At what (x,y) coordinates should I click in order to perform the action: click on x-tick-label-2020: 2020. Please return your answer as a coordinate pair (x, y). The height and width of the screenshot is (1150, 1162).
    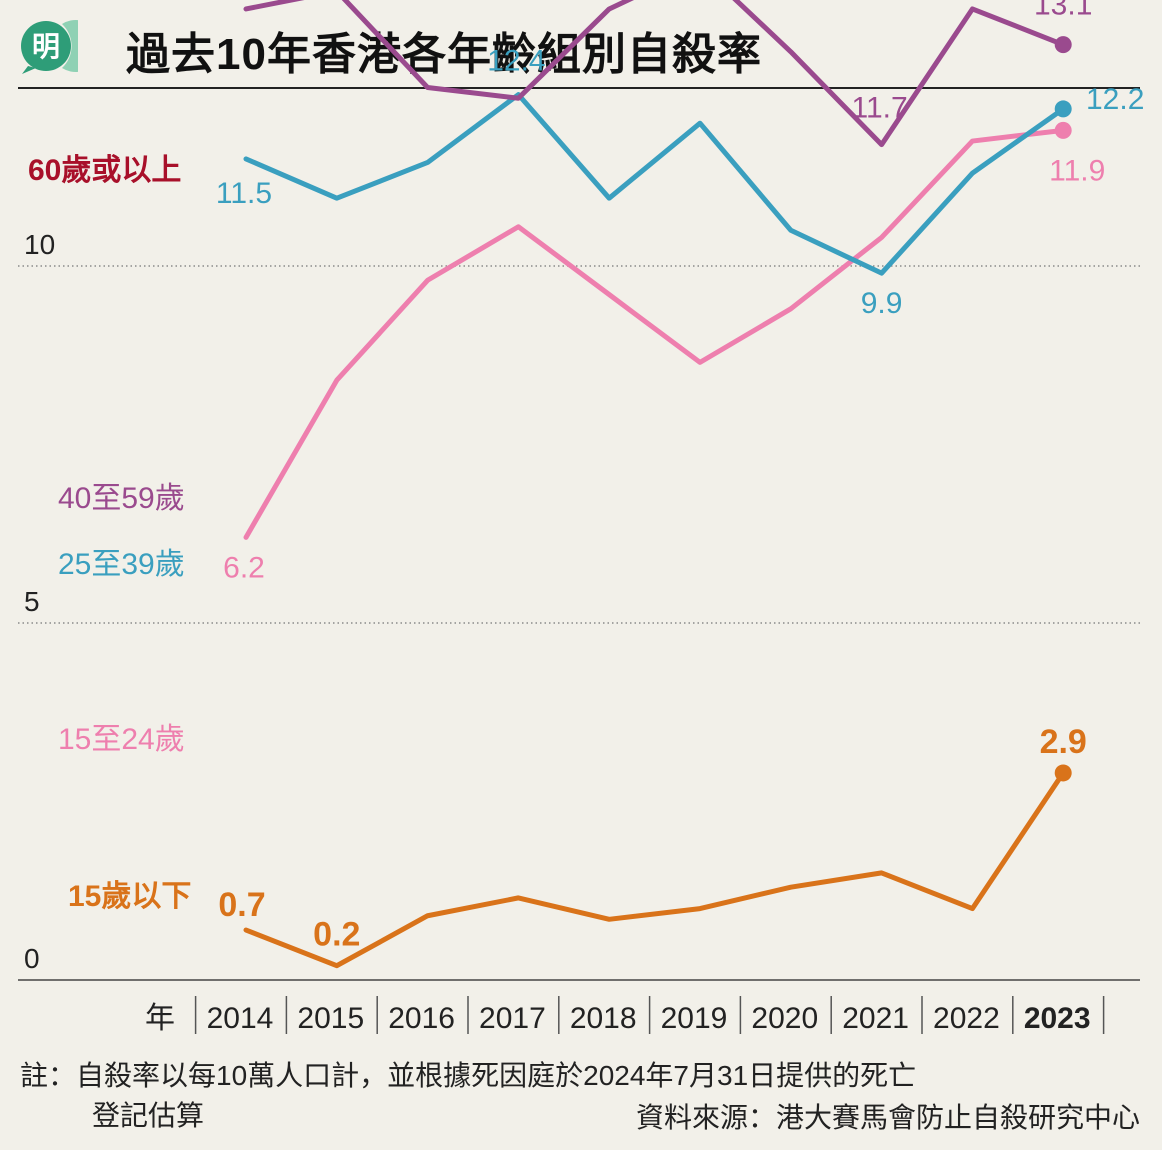
    Looking at the image, I should click on (784, 1018).